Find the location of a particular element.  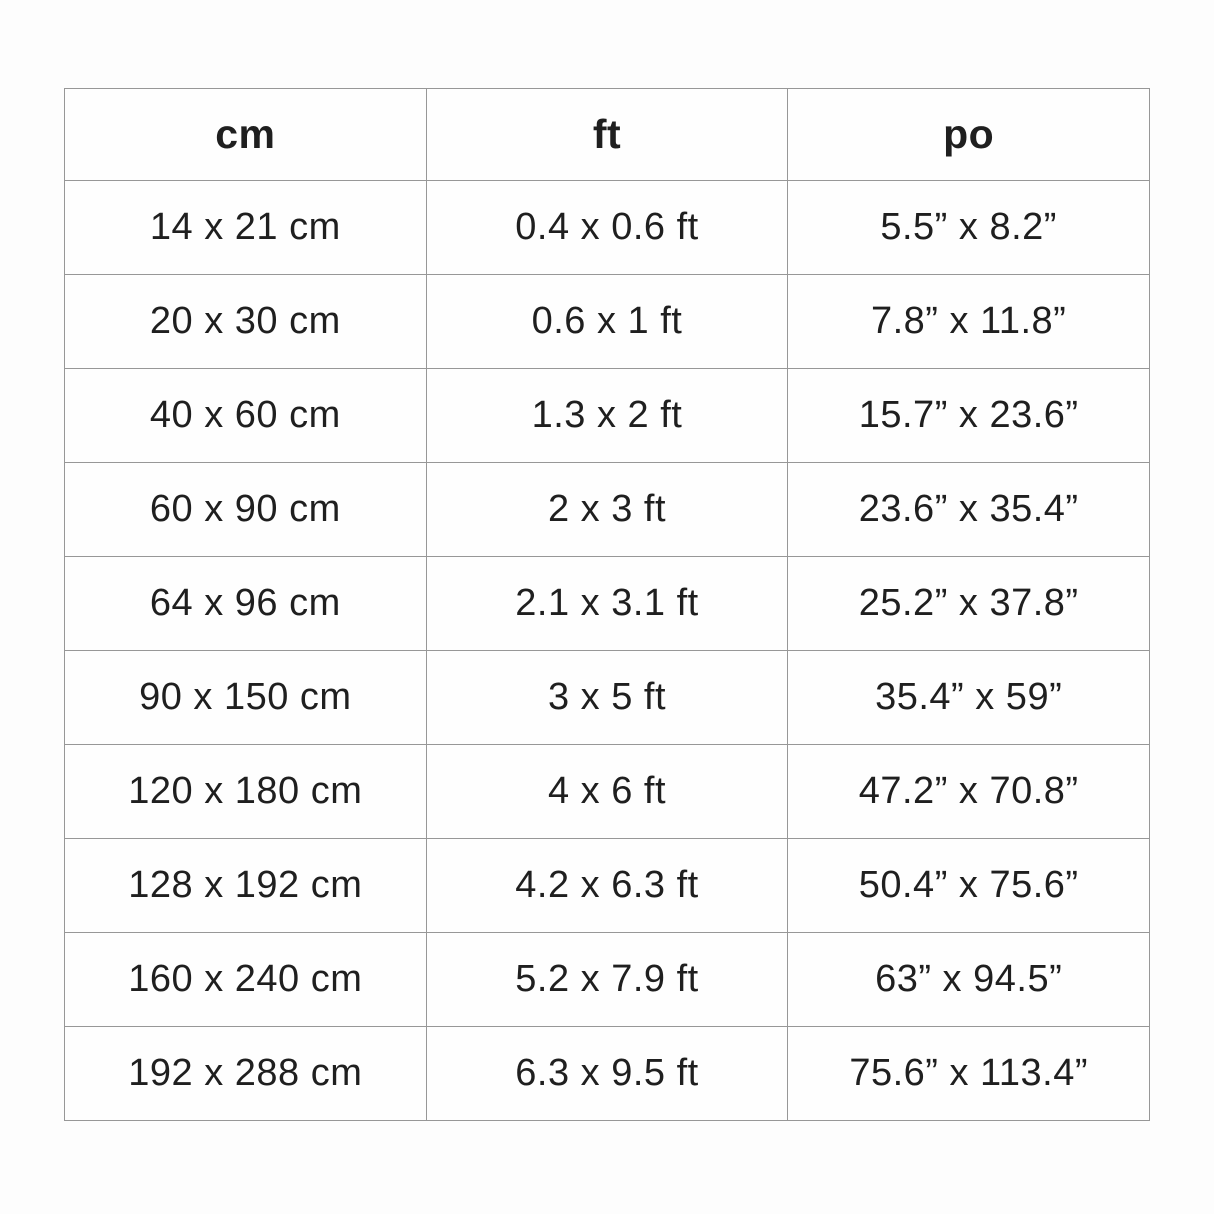

cell-po: 35.4” x 59” is located at coordinates (968, 697).